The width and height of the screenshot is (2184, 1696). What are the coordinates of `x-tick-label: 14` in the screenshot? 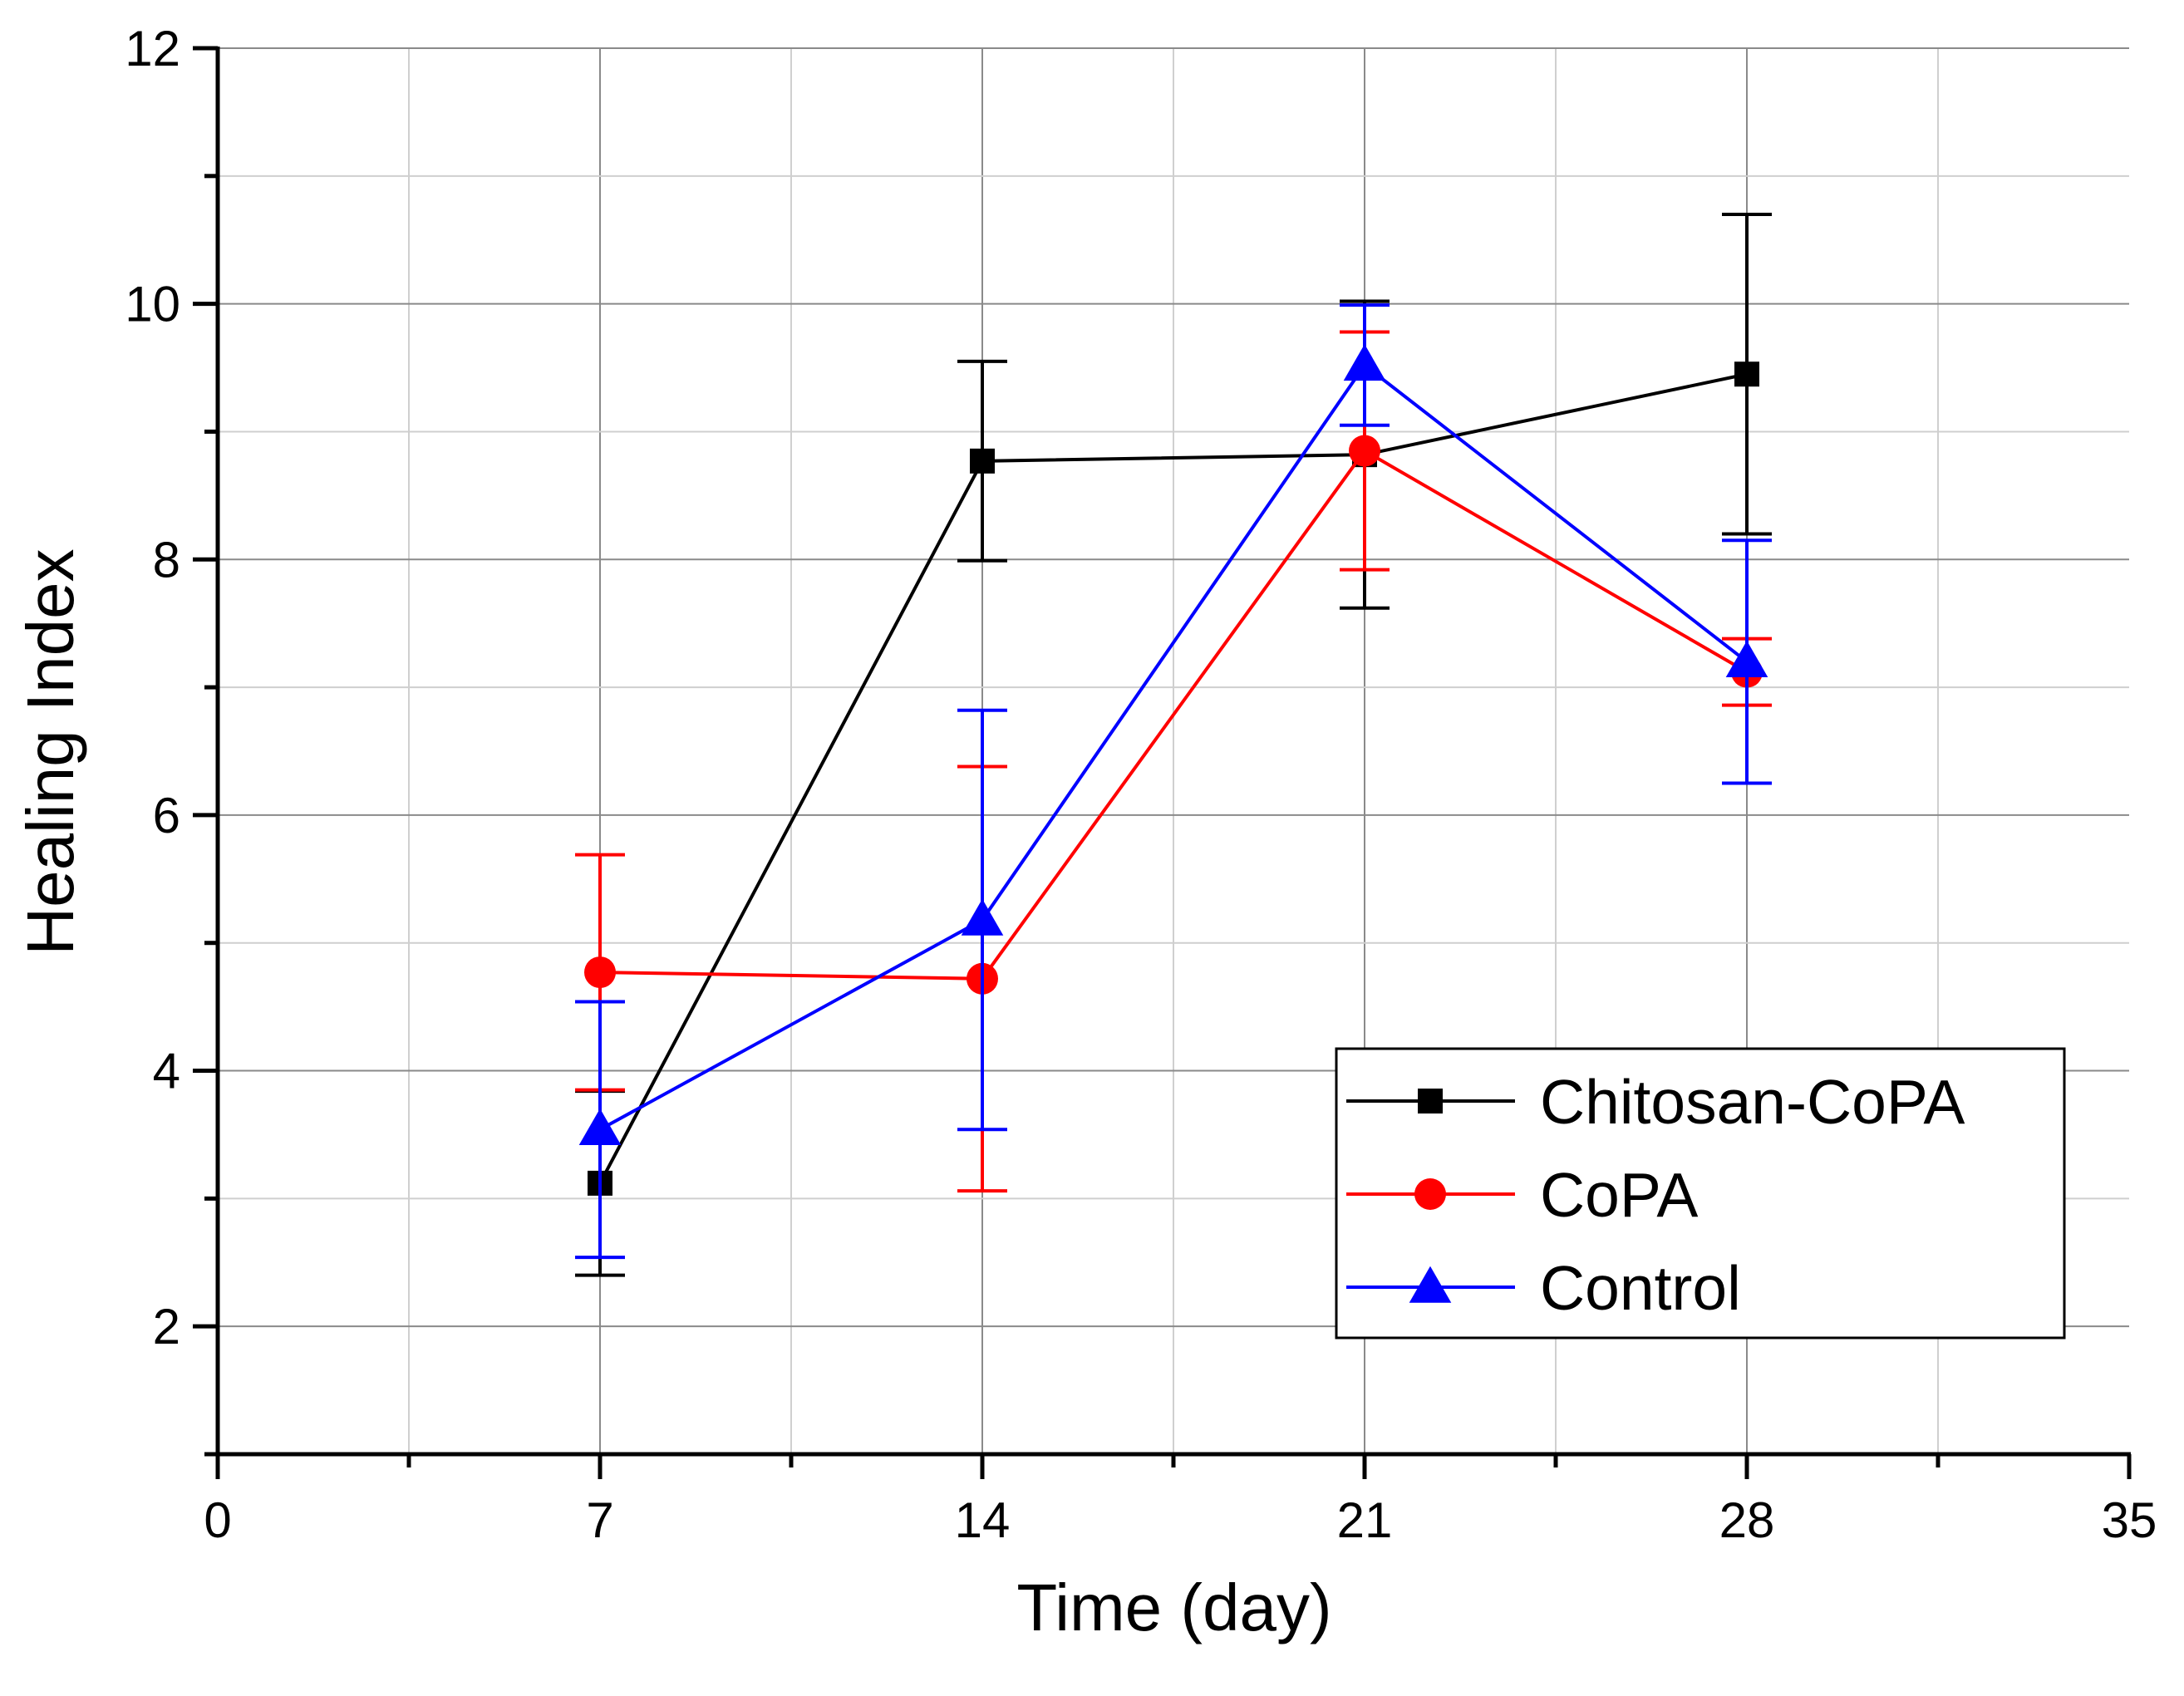 It's located at (983, 1520).